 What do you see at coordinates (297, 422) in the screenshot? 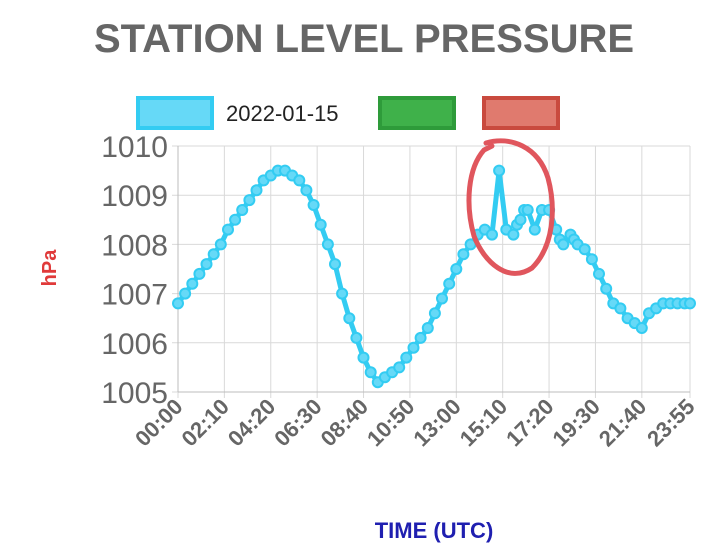
I see `x-tick-label: 06:30` at bounding box center [297, 422].